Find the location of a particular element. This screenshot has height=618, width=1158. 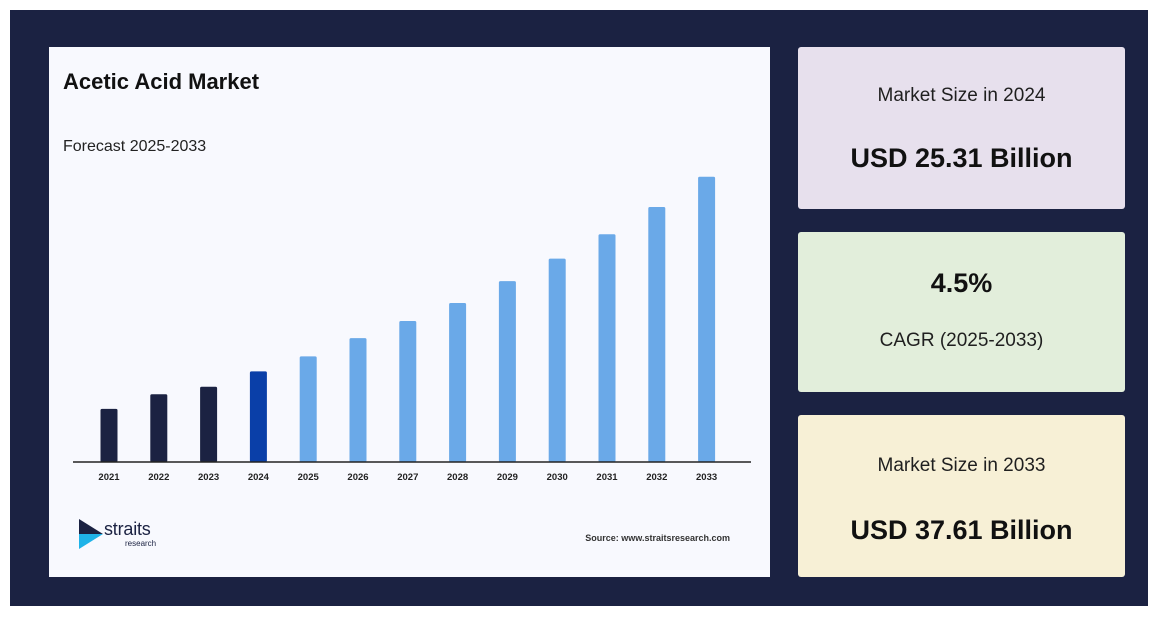

cagr-label: CAGR (2025-2033) is located at coordinates (961, 340).